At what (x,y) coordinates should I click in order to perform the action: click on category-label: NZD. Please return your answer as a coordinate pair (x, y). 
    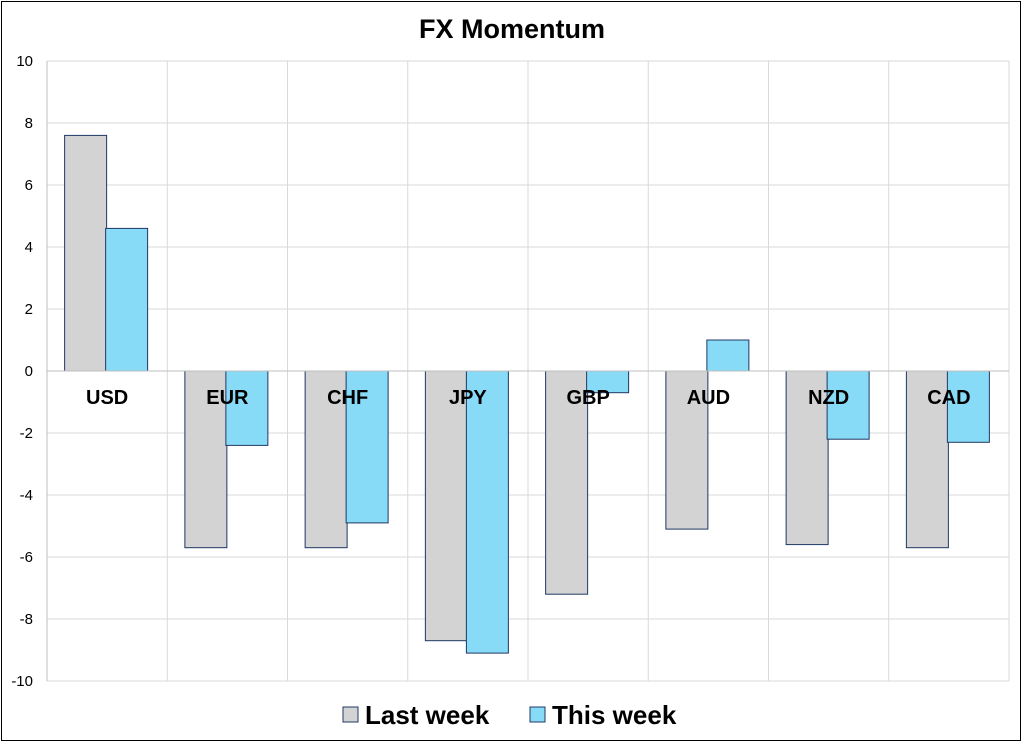
    Looking at the image, I should click on (828, 398).